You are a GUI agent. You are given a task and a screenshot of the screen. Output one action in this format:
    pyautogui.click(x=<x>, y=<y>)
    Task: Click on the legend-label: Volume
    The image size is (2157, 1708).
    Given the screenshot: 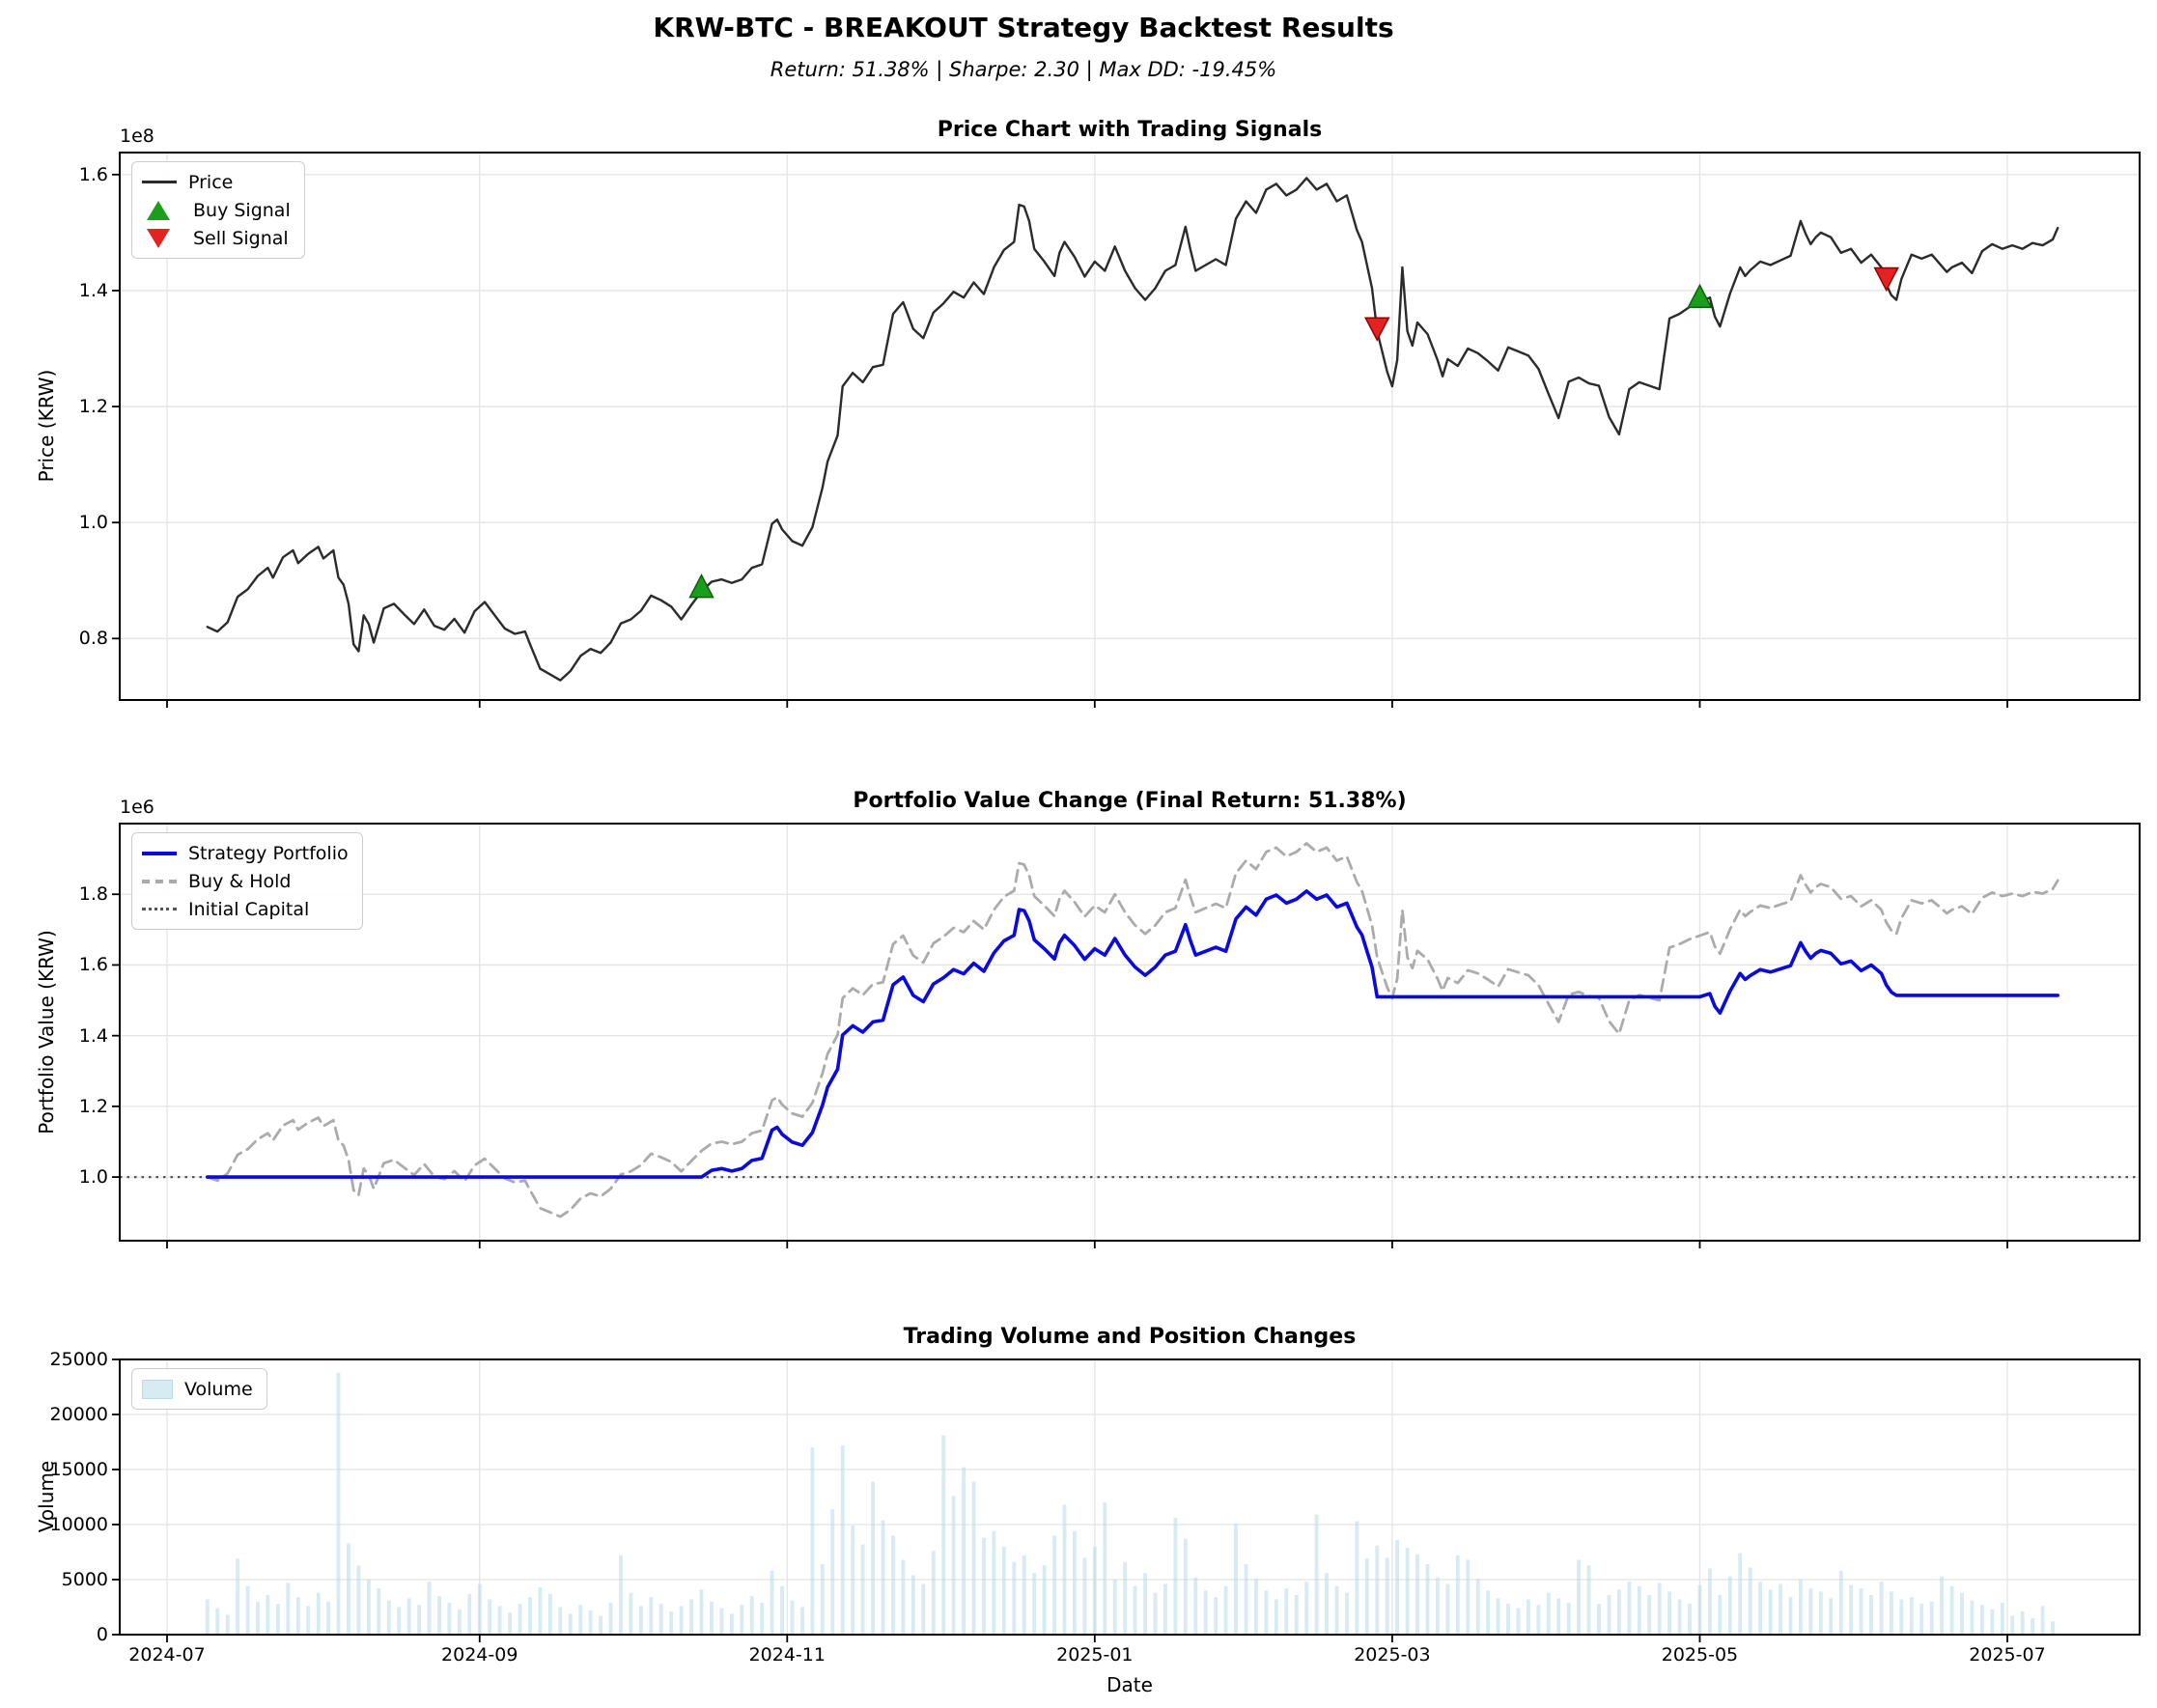 What is the action you would take?
    pyautogui.click(x=219, y=1389)
    